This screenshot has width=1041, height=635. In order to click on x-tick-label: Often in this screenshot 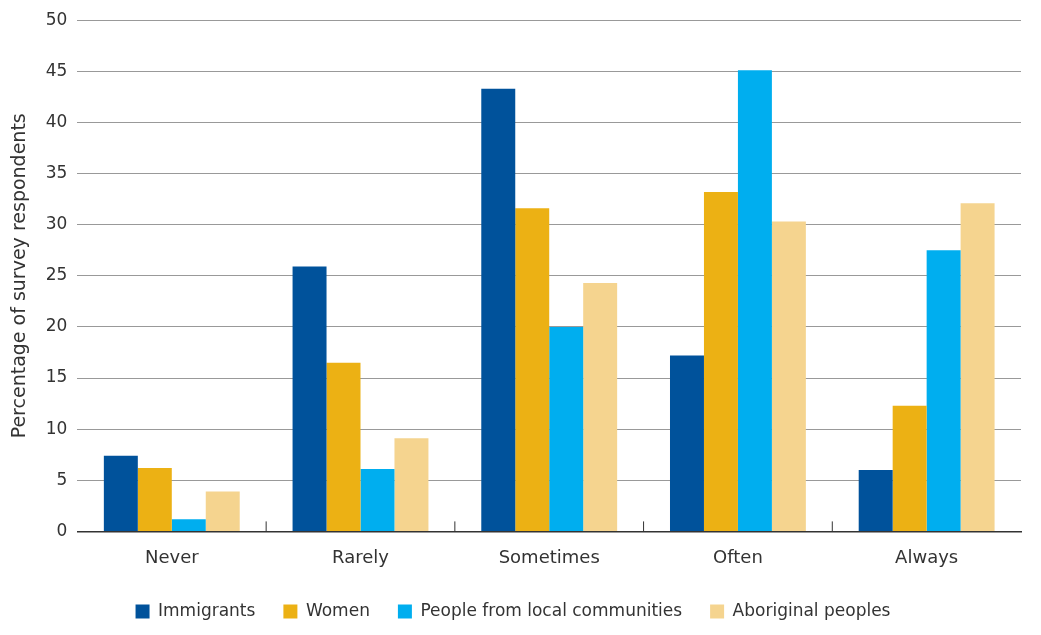, I will do `click(738, 556)`.